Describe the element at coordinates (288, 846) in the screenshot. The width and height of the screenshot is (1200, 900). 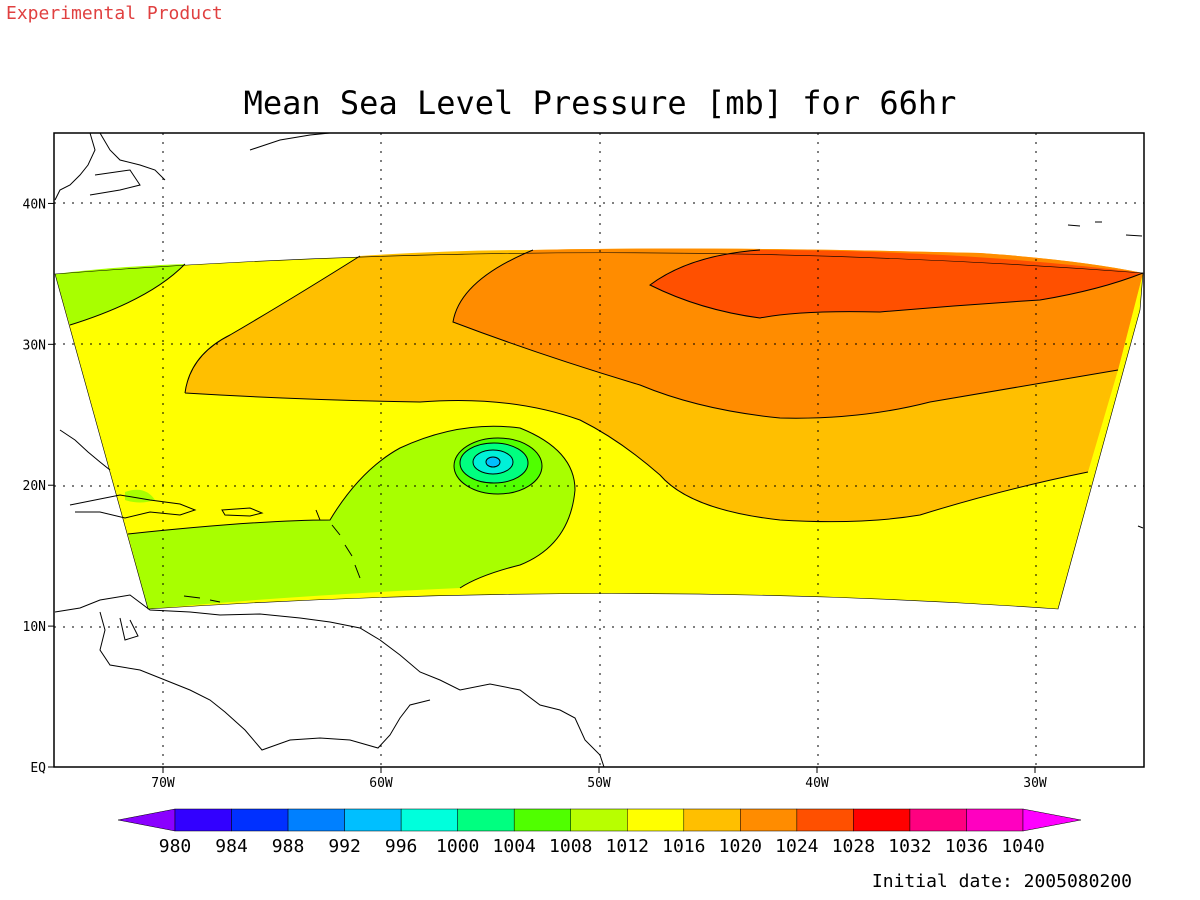
I see `colorbar-label: 988` at that location.